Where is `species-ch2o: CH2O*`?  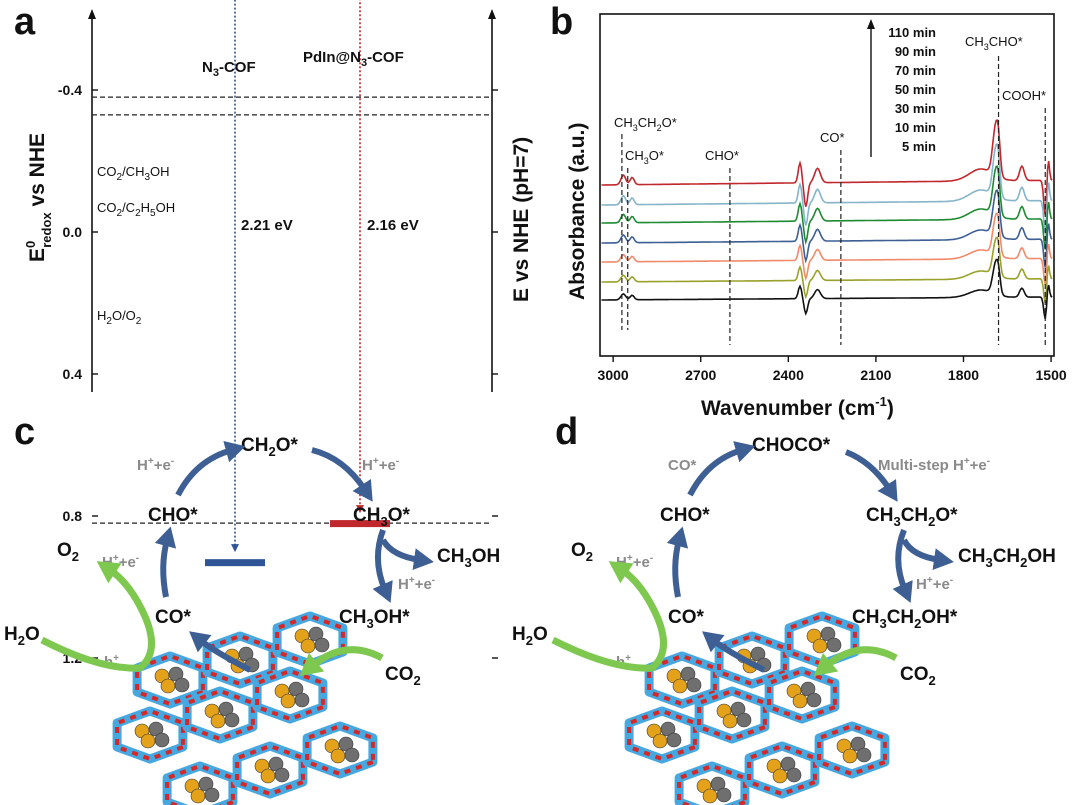
species-ch2o: CH2O* is located at coordinates (269, 447).